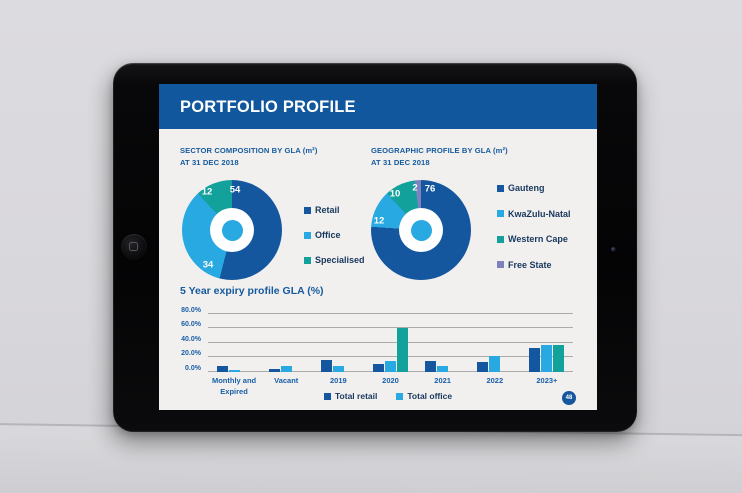  Describe the element at coordinates (430, 189) in the screenshot. I see `donut-data-label: 76` at that location.